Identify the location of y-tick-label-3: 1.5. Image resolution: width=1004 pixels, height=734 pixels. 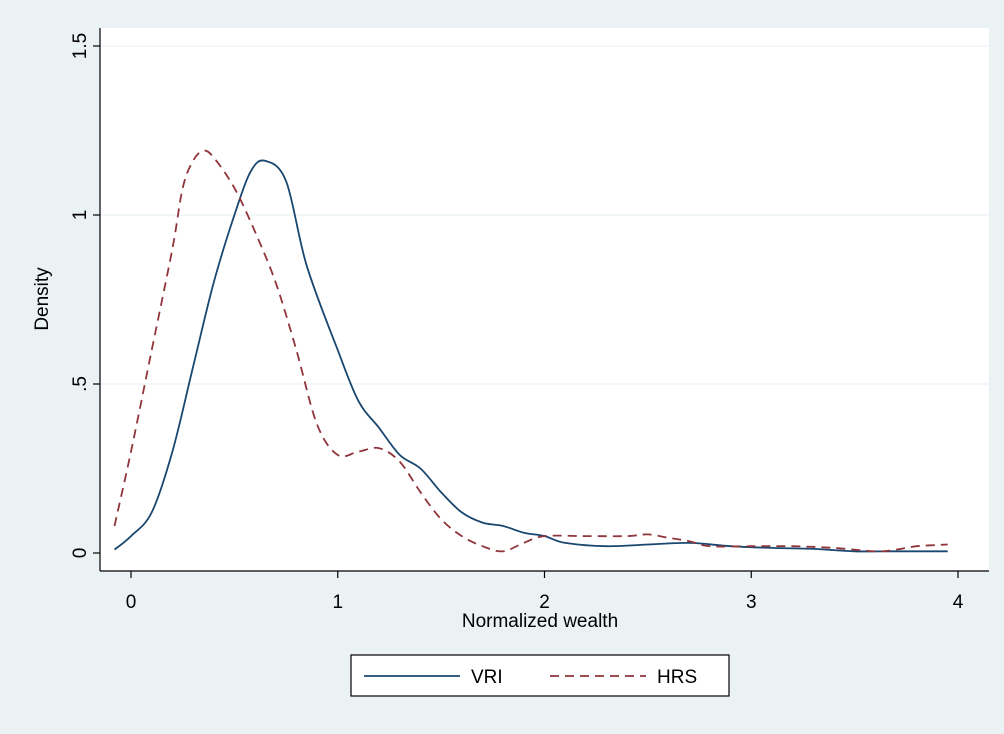
(80, 46).